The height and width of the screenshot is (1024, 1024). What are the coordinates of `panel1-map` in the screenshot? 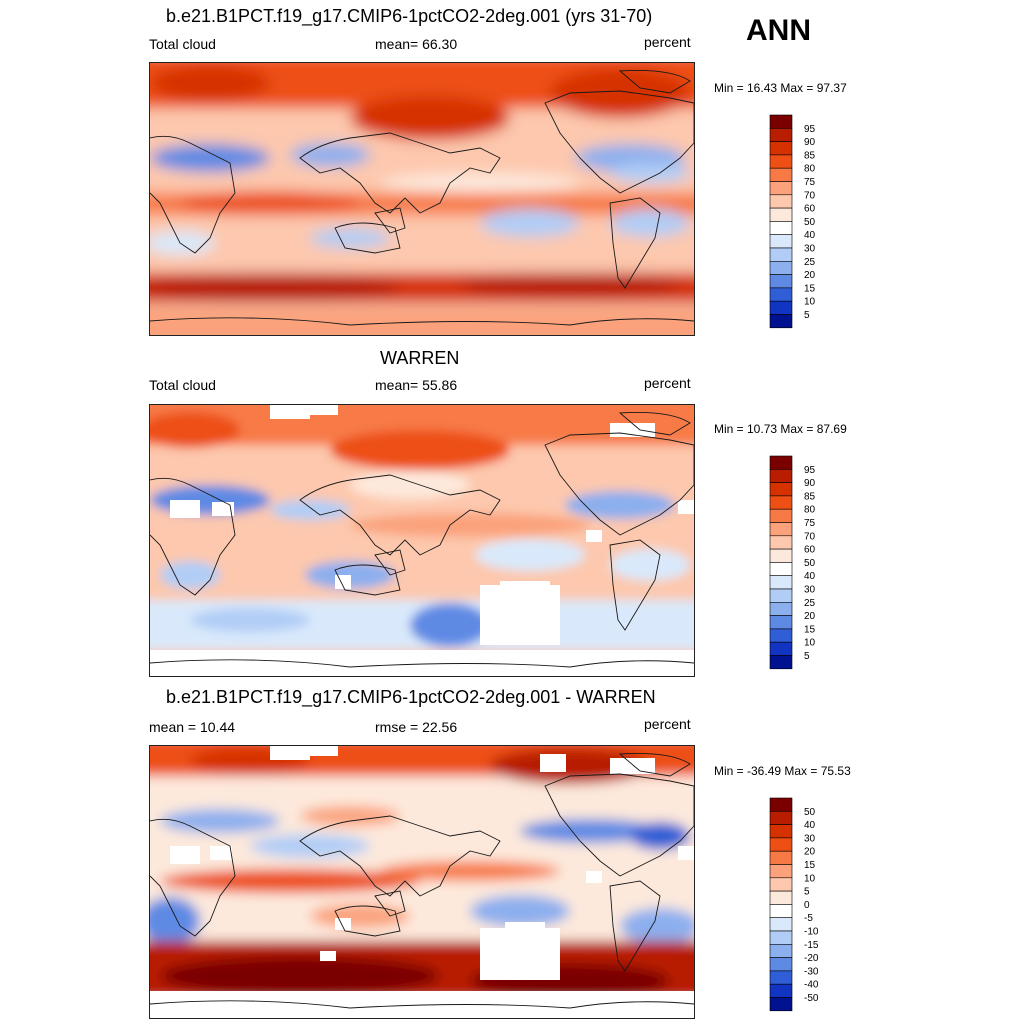 It's located at (422, 199).